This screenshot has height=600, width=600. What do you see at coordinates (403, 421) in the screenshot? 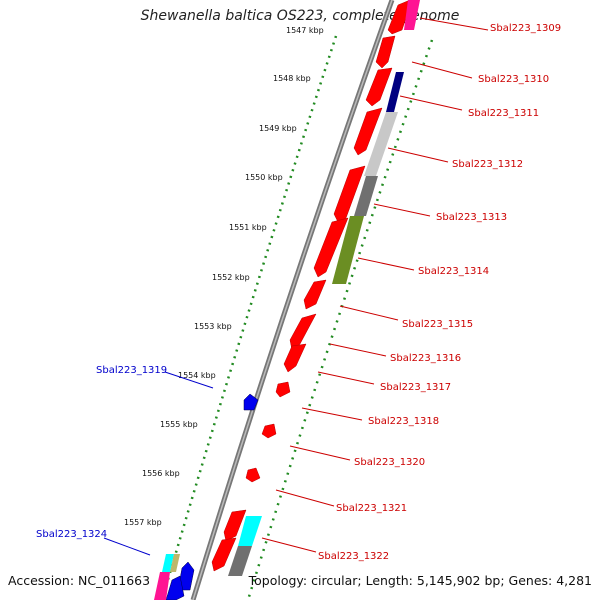
I see `gene-label-sbal223-1318: Sbal223_1318` at bounding box center [403, 421].